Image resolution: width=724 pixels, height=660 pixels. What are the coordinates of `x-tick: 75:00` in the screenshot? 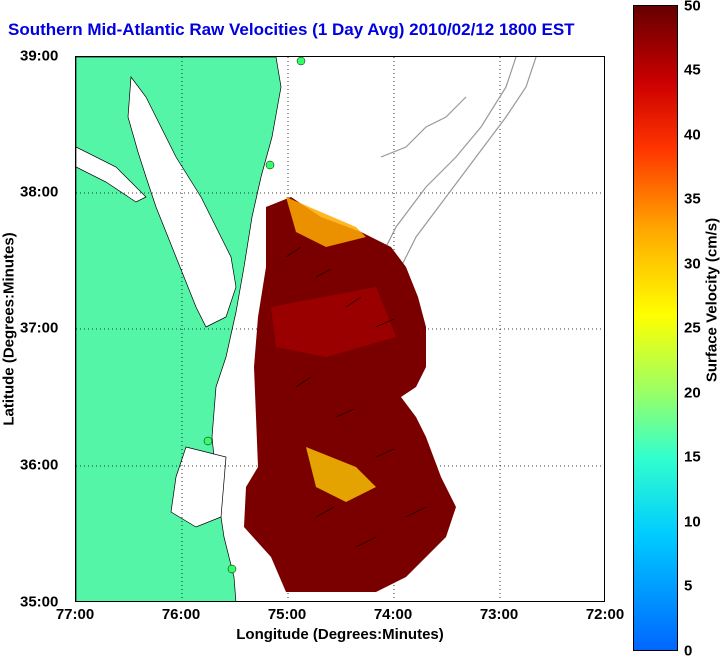 It's located at (287, 614).